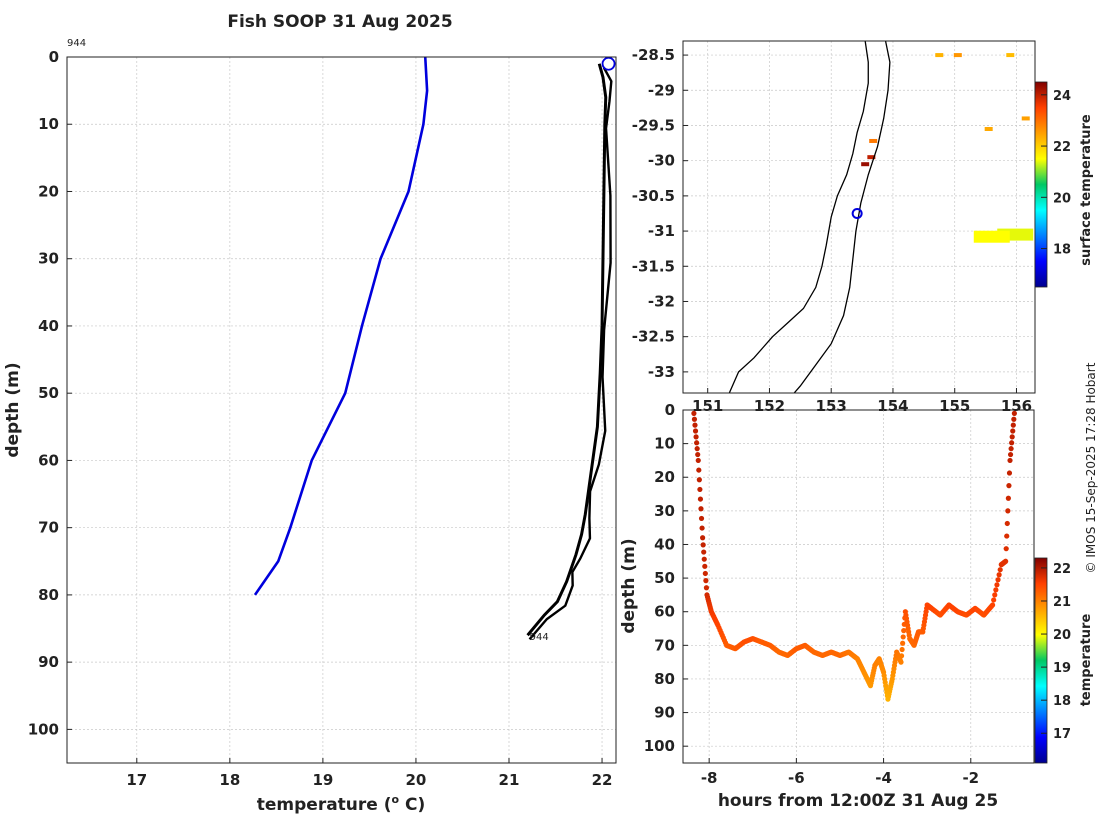 This screenshot has width=1100, height=824. What do you see at coordinates (664, 477) in the screenshot?
I see `time-y-tick-label: 20` at bounding box center [664, 477].